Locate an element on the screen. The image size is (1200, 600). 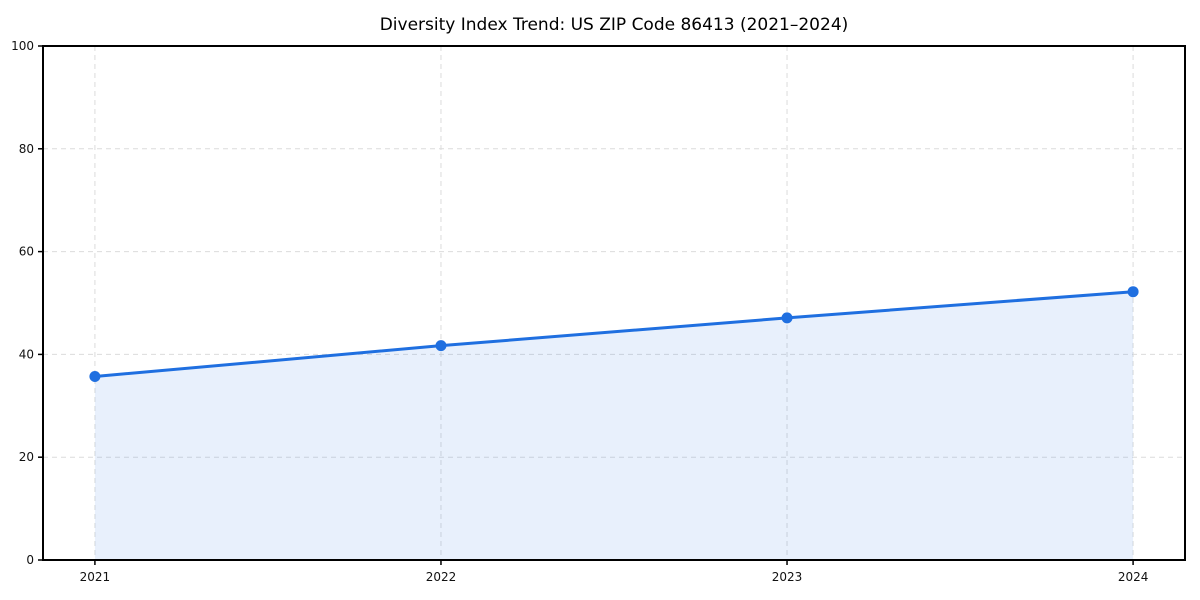
marker-layer is located at coordinates (614, 334).